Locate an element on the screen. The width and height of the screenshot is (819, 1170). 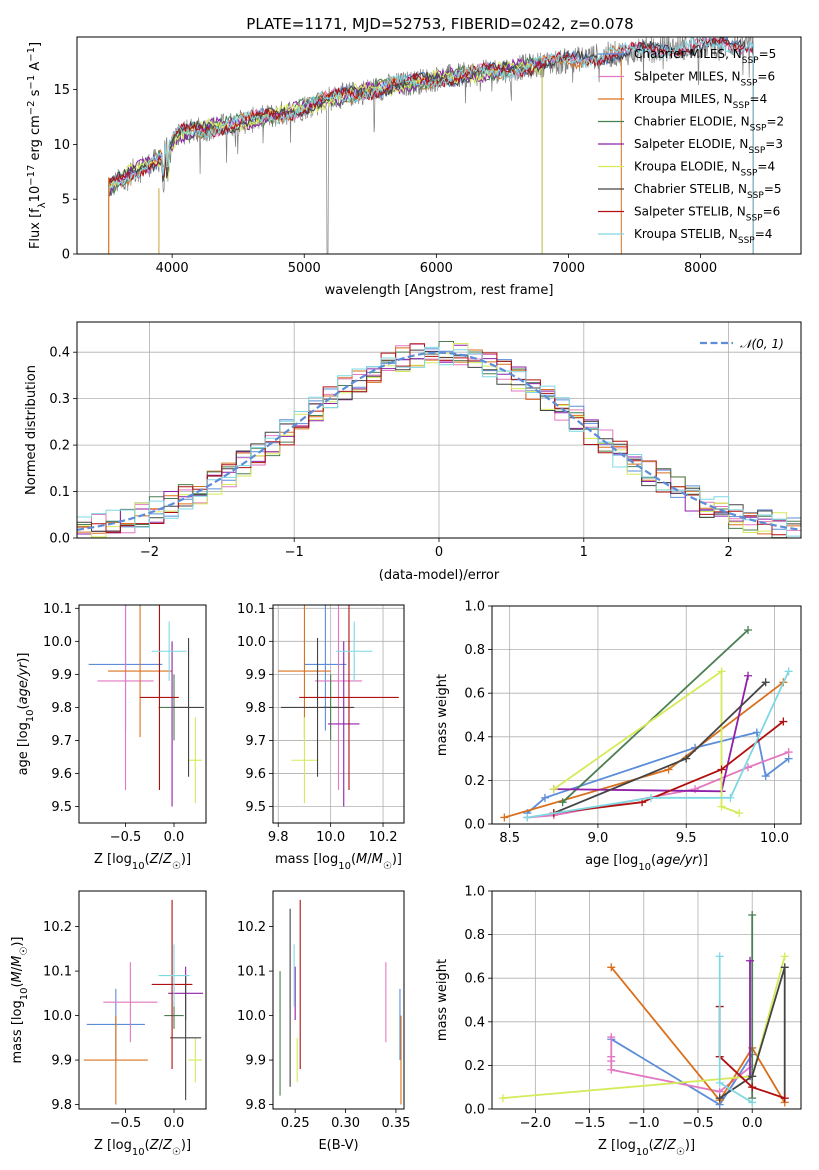
legend-entry: Salpeter MILES, NSSP=6 is located at coordinates (704, 79).